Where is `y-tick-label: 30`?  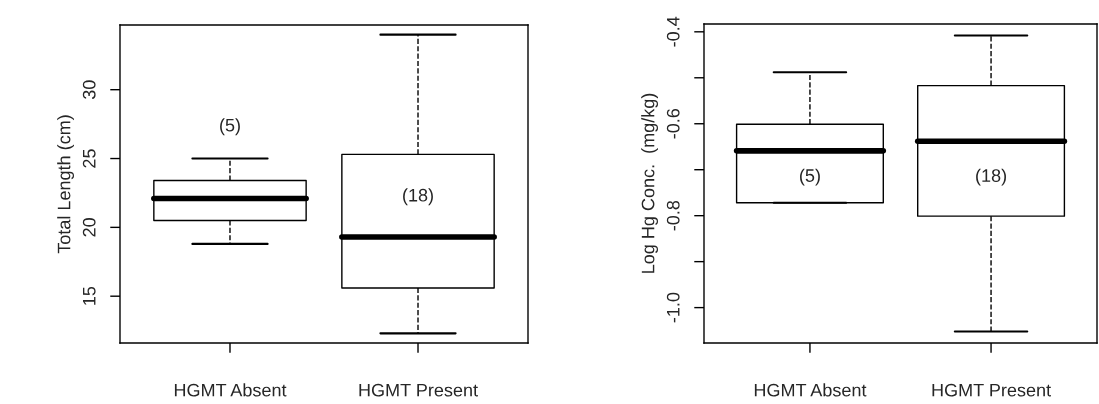
y-tick-label: 30 is located at coordinates (89, 90).